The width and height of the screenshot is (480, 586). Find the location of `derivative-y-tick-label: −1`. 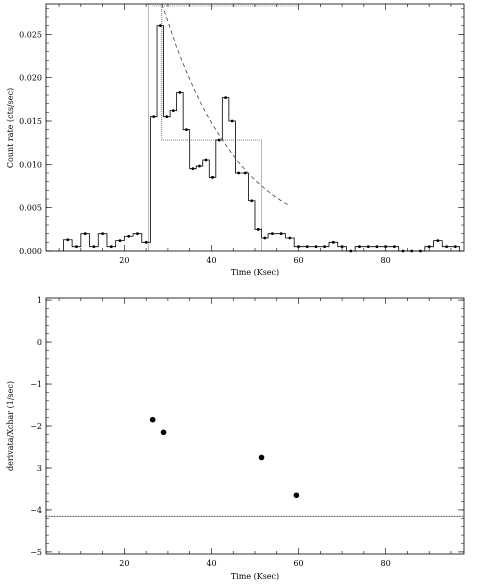

derivative-y-tick-label: −1 is located at coordinates (36, 384).